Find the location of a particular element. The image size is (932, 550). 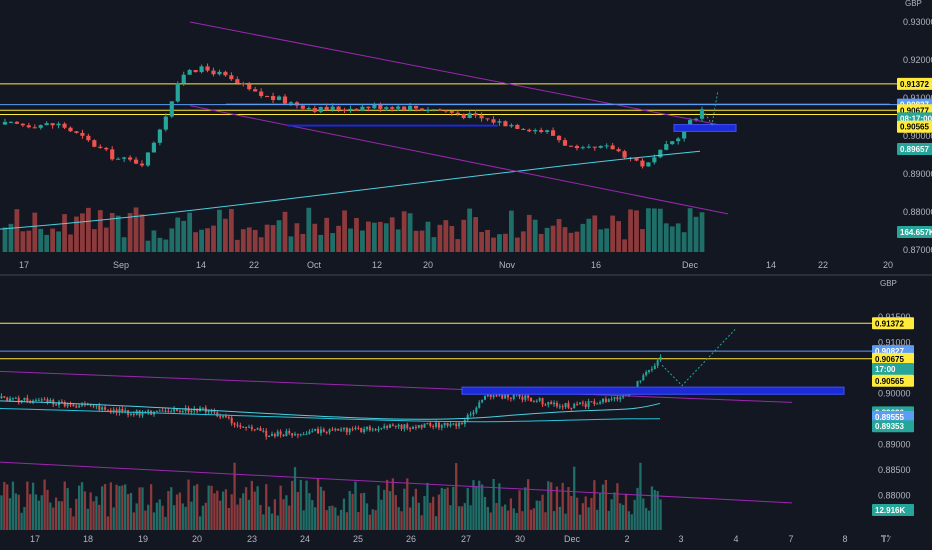

channel-upper-line is located at coordinates (459, 74).